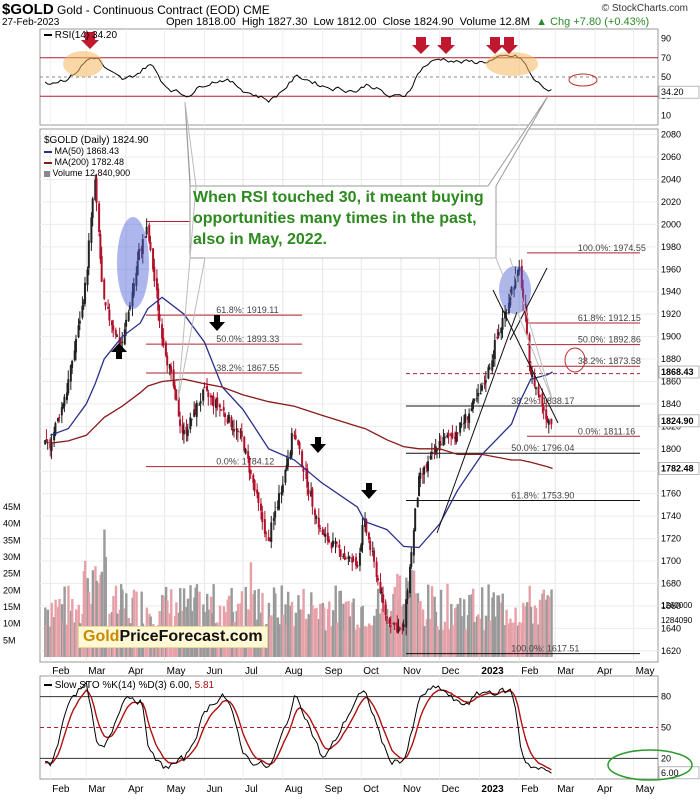 The width and height of the screenshot is (700, 800). Describe the element at coordinates (80, 35) in the screenshot. I see `rsi-legend: RSI(14) 34.20` at that location.